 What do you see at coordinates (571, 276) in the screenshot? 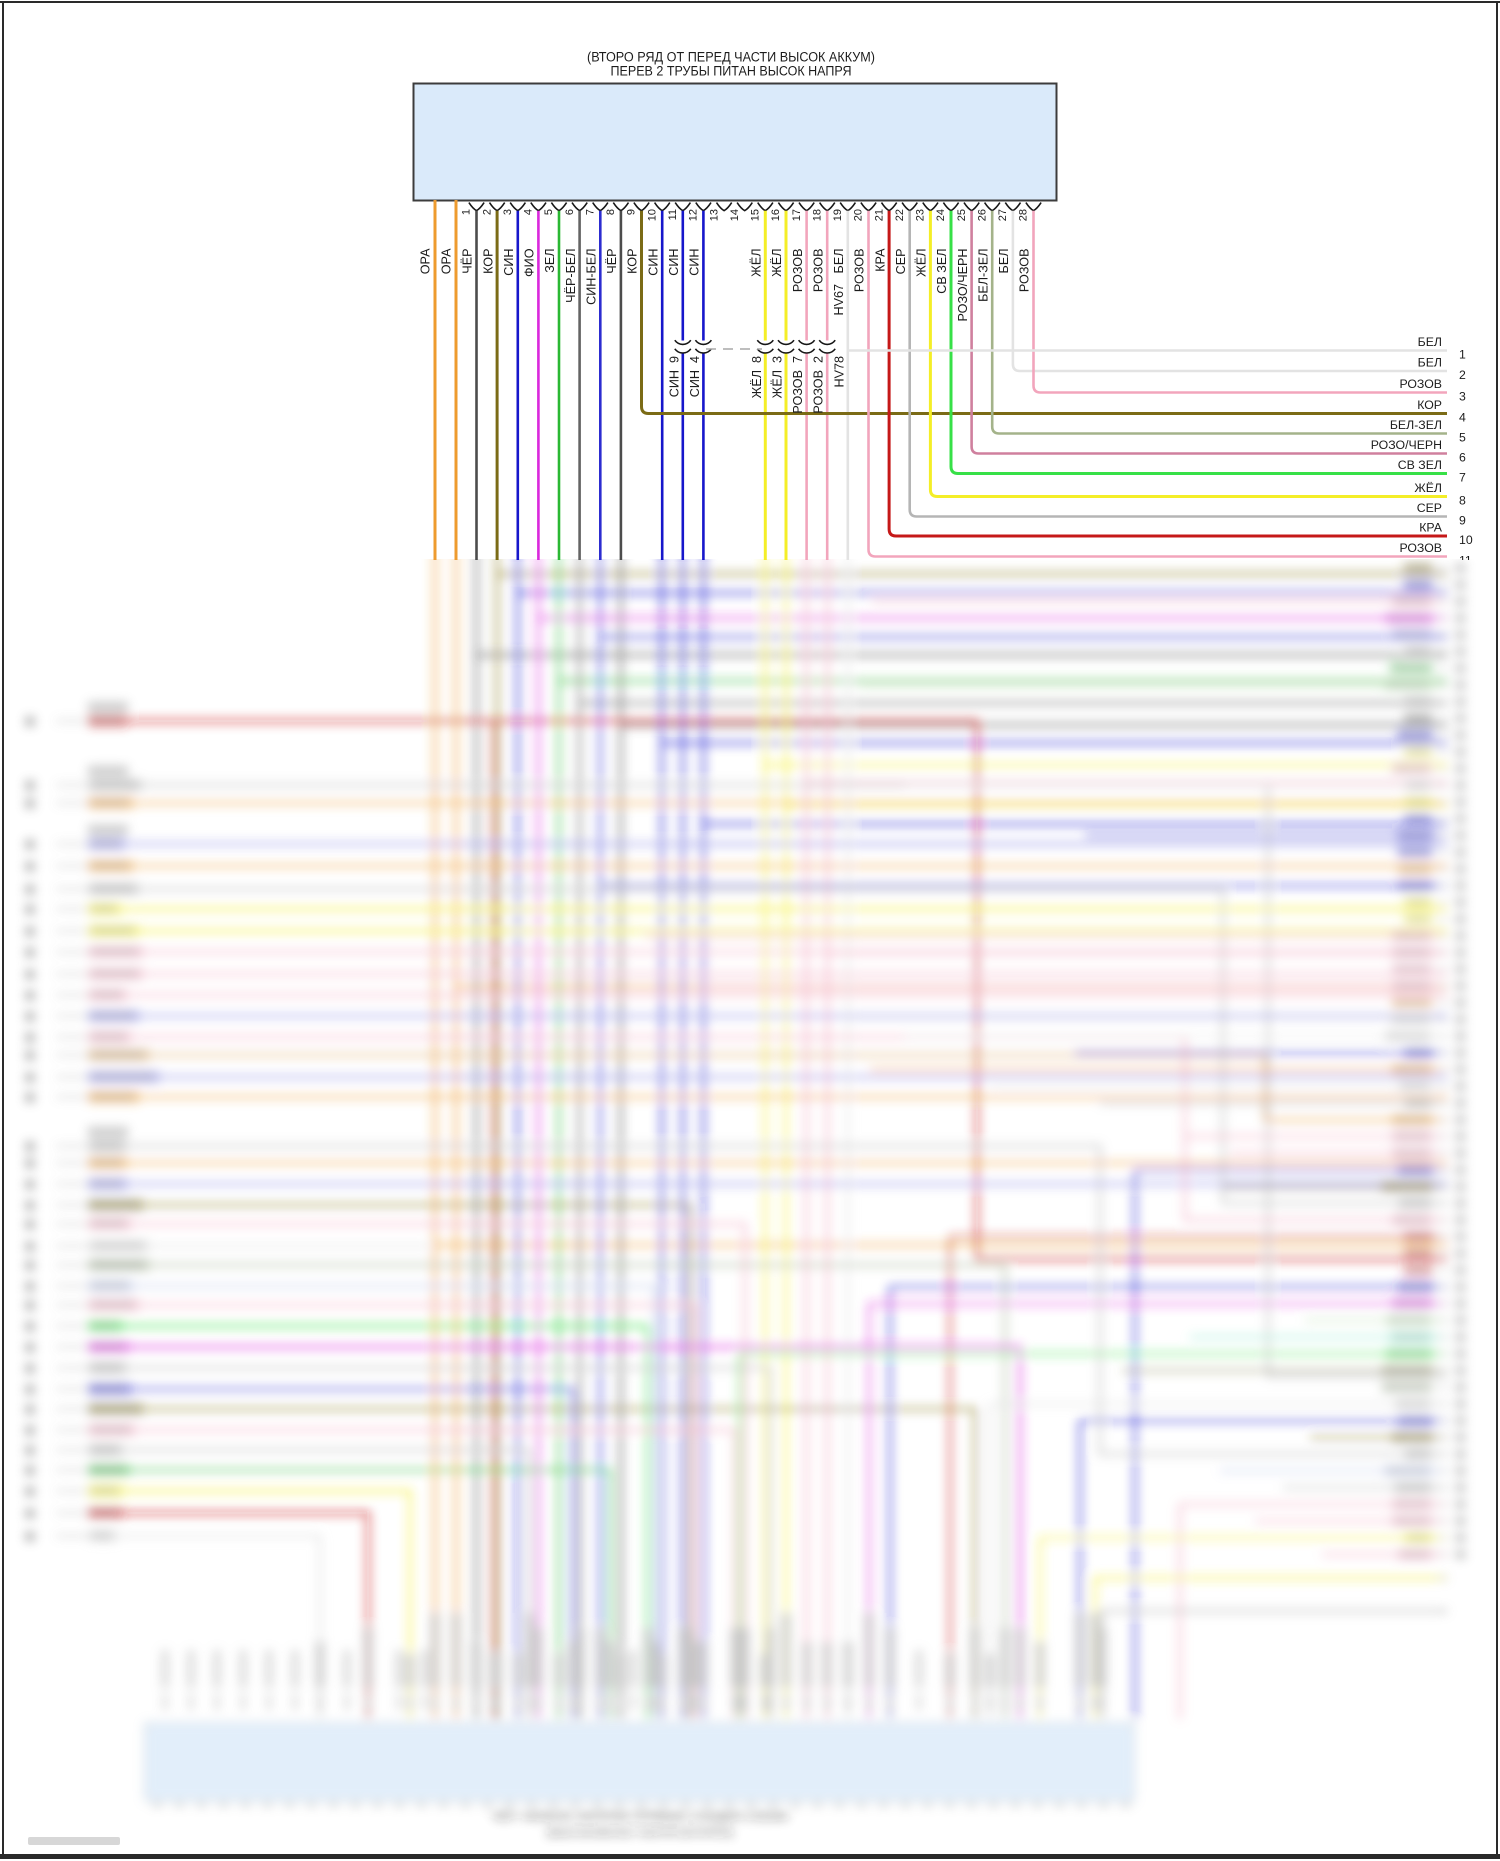
I see `svg-text: ЧЁР-БЕЛ` at bounding box center [571, 276].